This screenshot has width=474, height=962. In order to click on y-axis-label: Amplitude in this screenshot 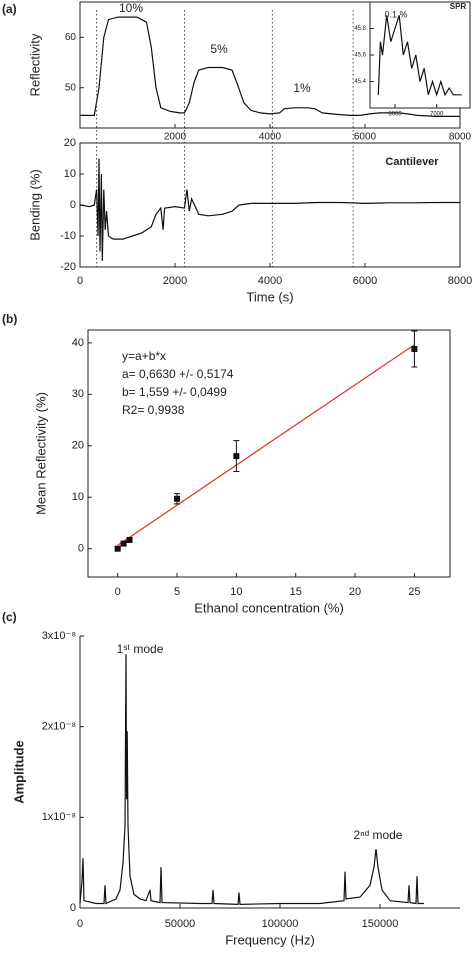, I will do `click(18, 772)`.